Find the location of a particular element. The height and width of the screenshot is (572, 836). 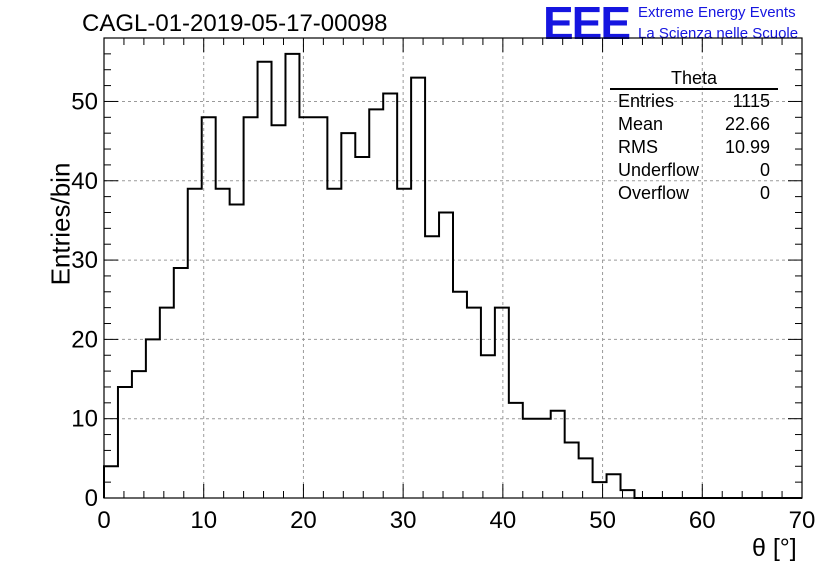

stats-row-mean: Mean 22.66 is located at coordinates (694, 124).